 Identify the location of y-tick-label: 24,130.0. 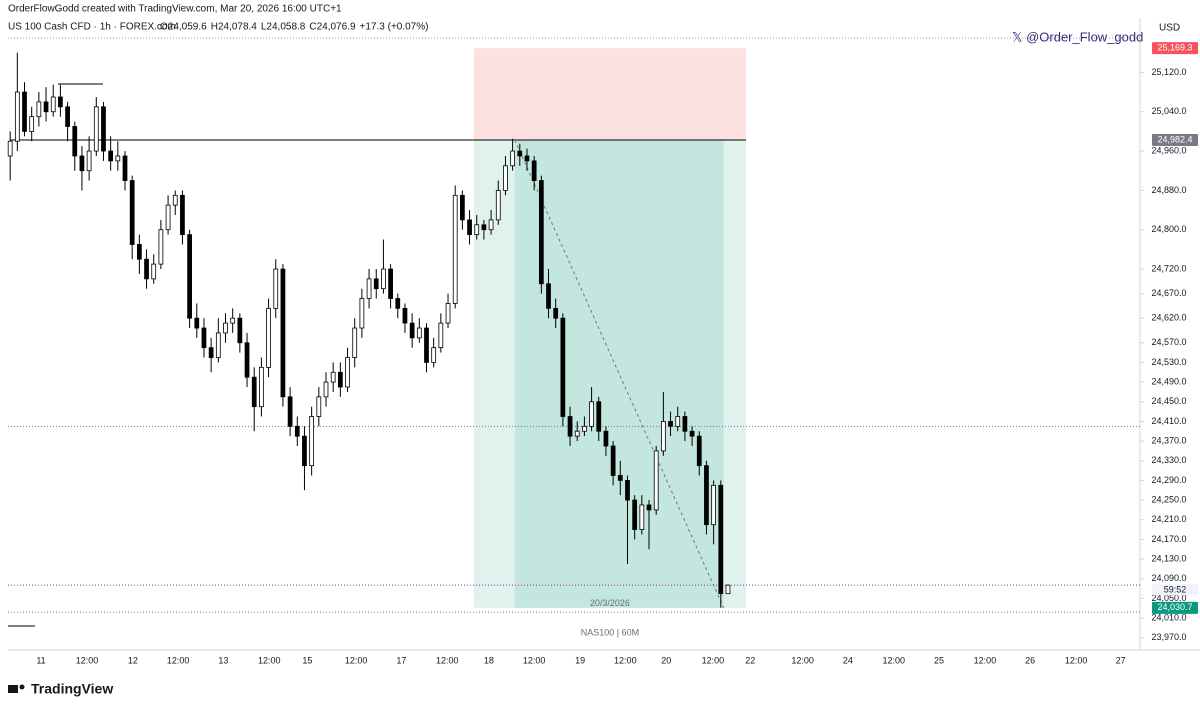
(1168, 558).